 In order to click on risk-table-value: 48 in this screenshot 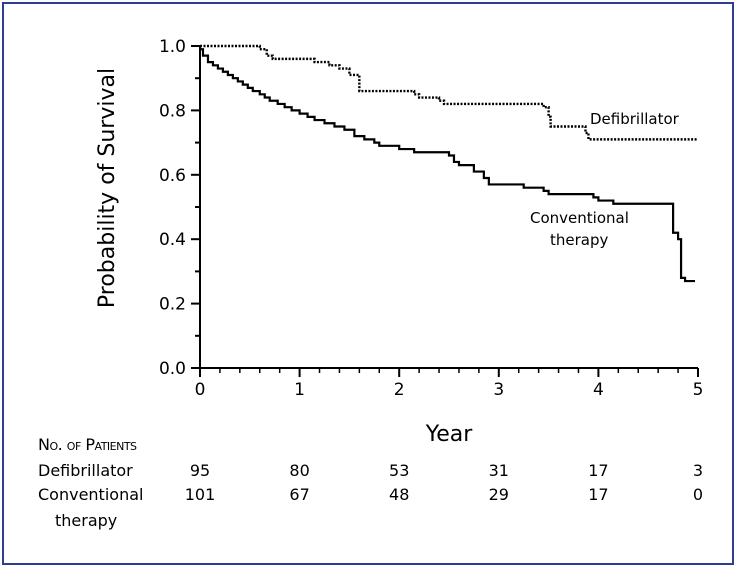, I will do `click(399, 494)`.